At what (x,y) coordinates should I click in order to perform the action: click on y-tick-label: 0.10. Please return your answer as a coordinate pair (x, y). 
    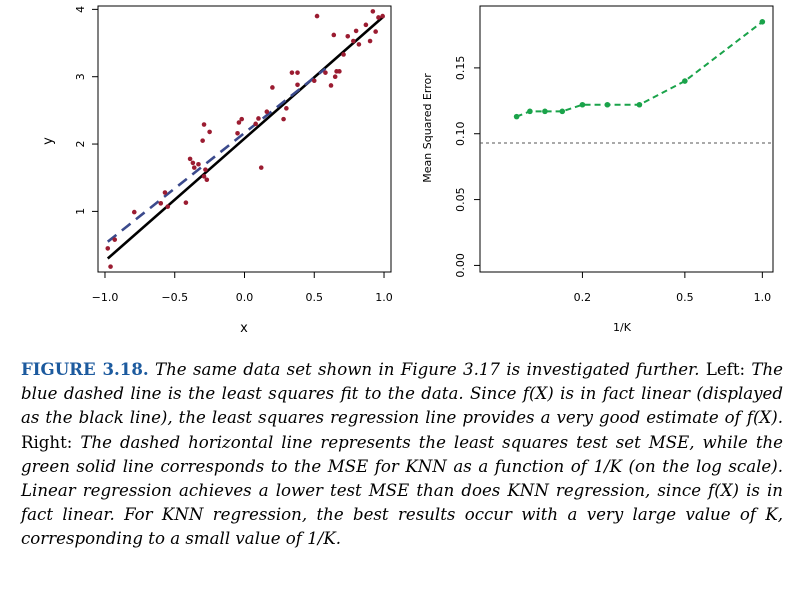
    Looking at the image, I should click on (460, 133).